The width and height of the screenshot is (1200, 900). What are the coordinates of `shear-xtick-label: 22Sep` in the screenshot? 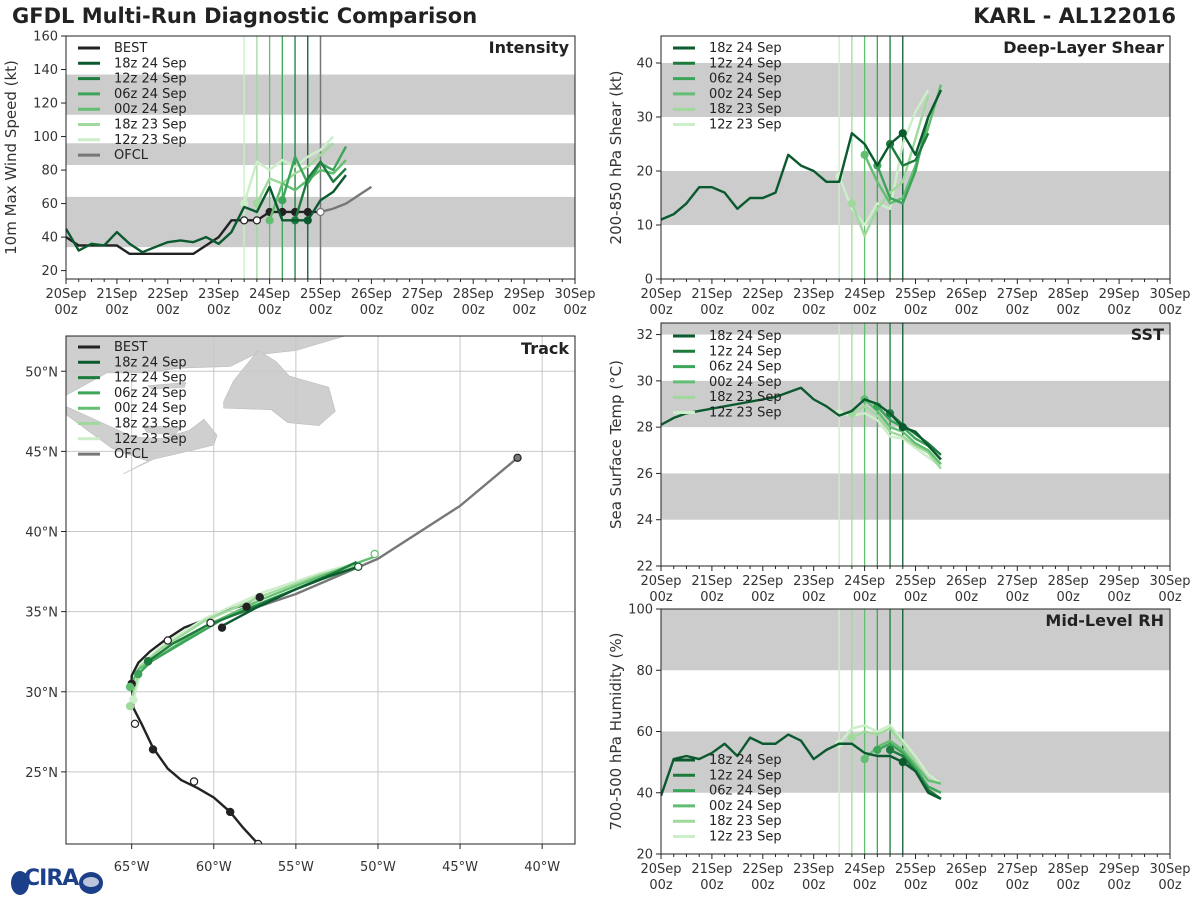 It's located at (762, 294).